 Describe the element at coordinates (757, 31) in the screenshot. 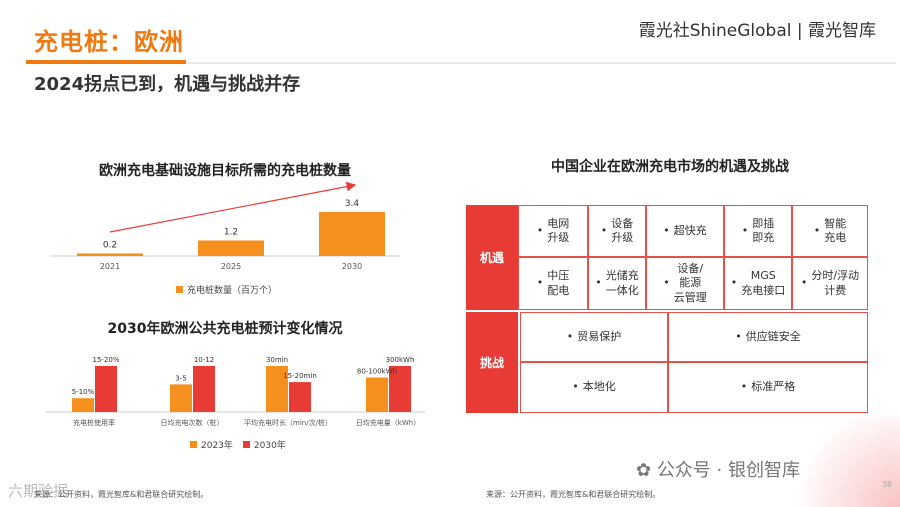

I see `brand-logo-text: 霞光社ShineGlobal | 霞光智库` at that location.